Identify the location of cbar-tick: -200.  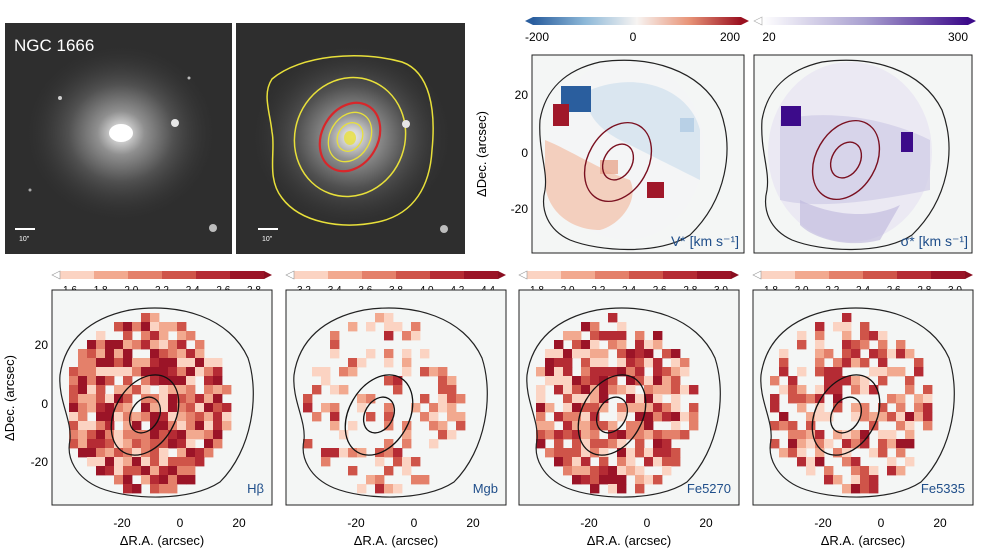
(537, 37).